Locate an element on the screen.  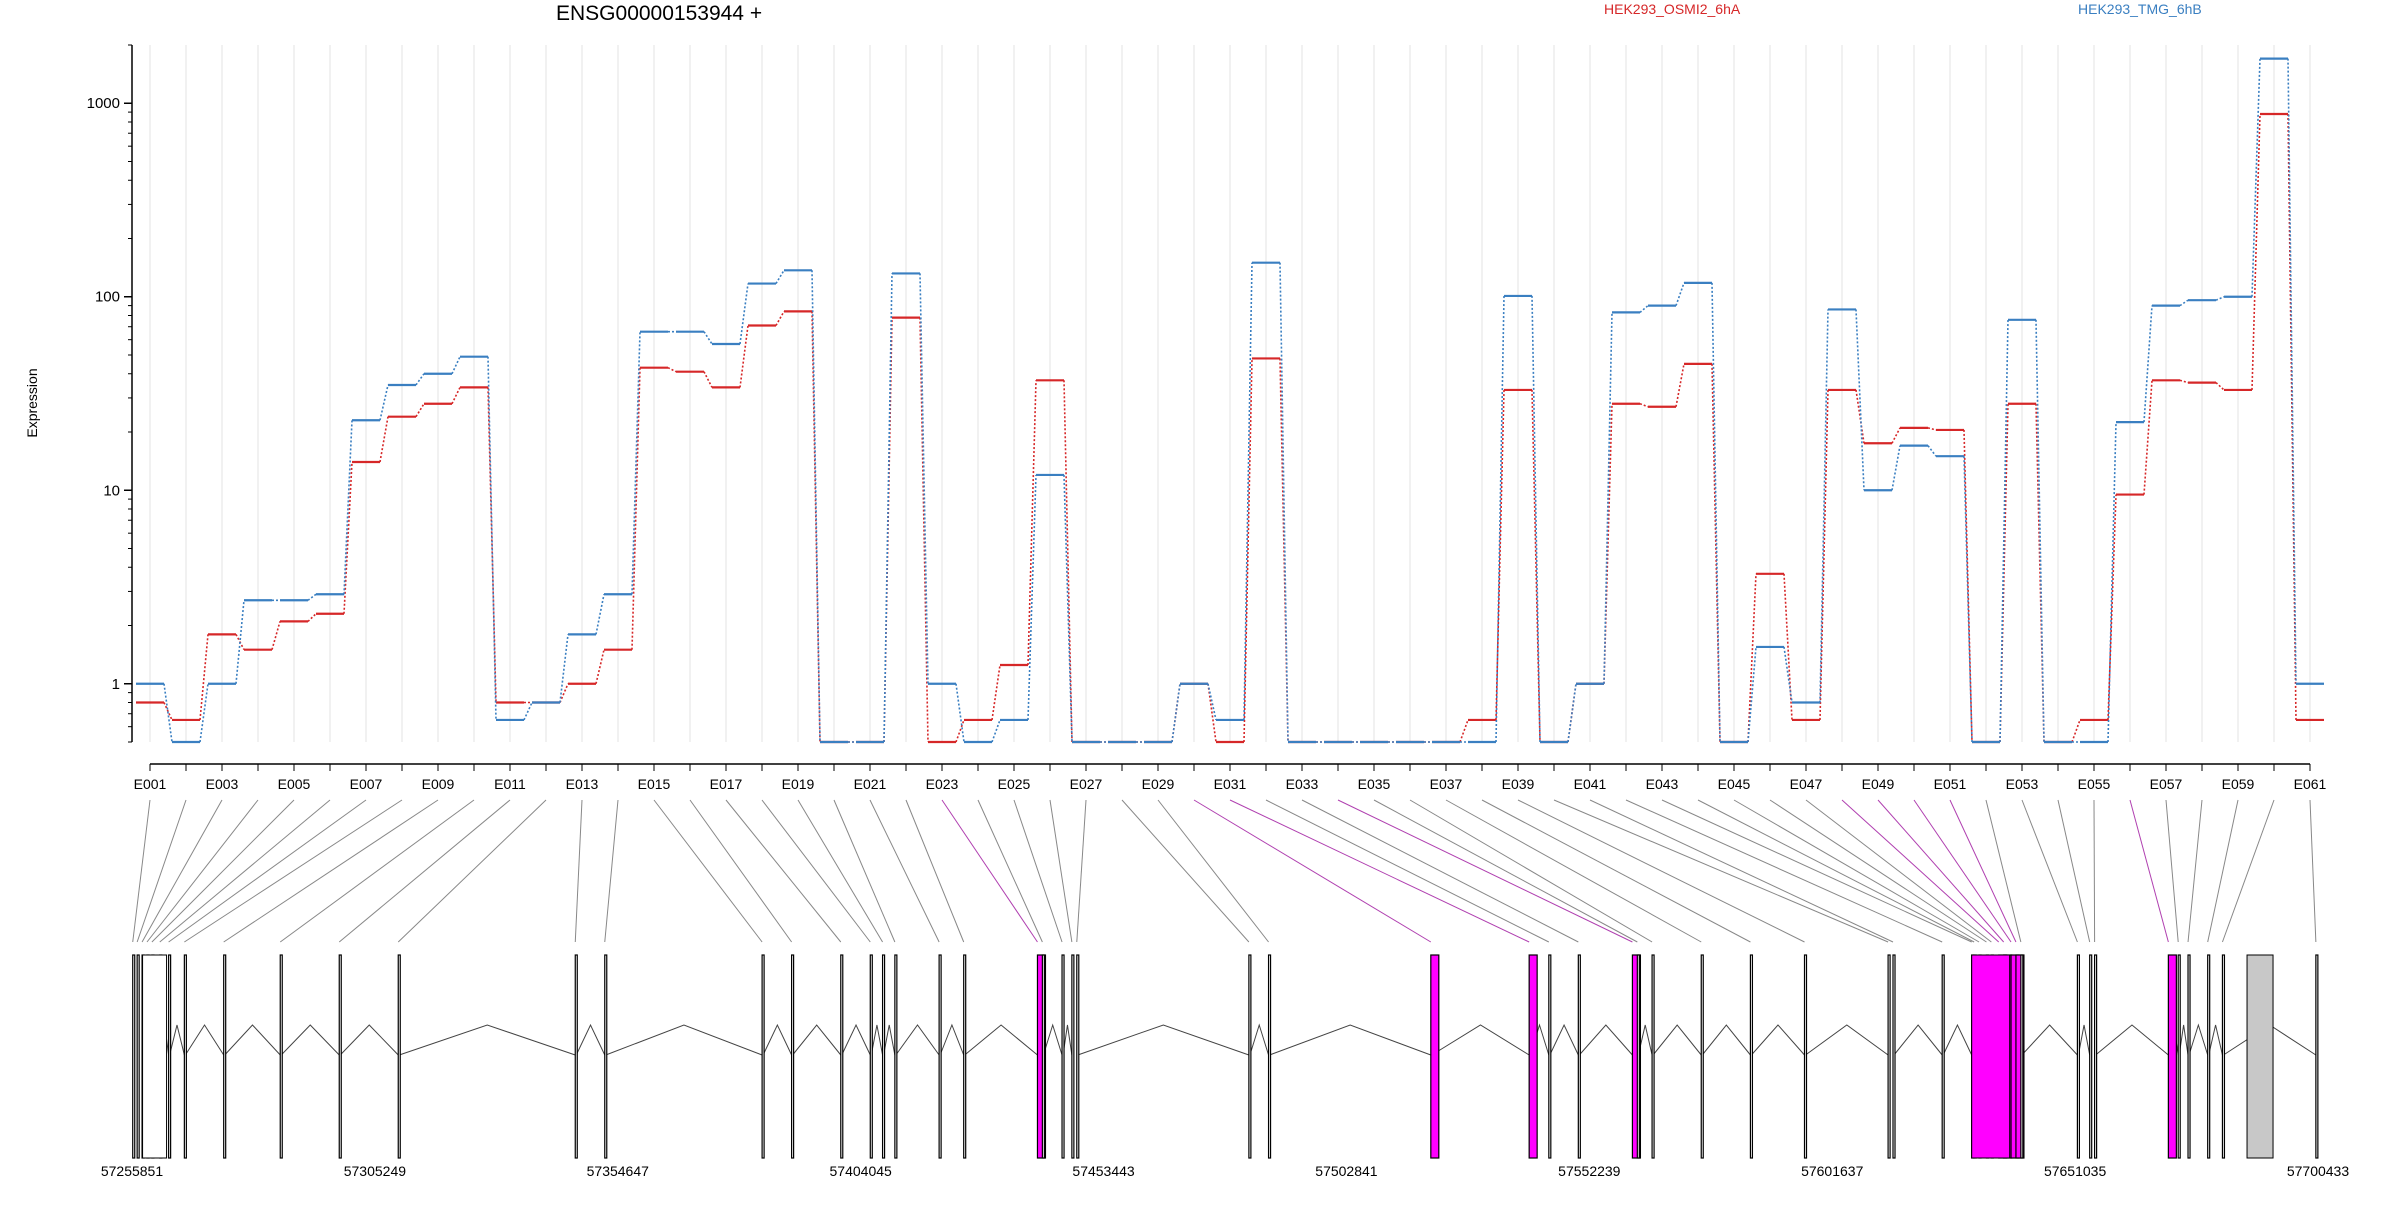
legend-label-series-1: HEK293_OSMI2_6hA is located at coordinates (1672, 9).